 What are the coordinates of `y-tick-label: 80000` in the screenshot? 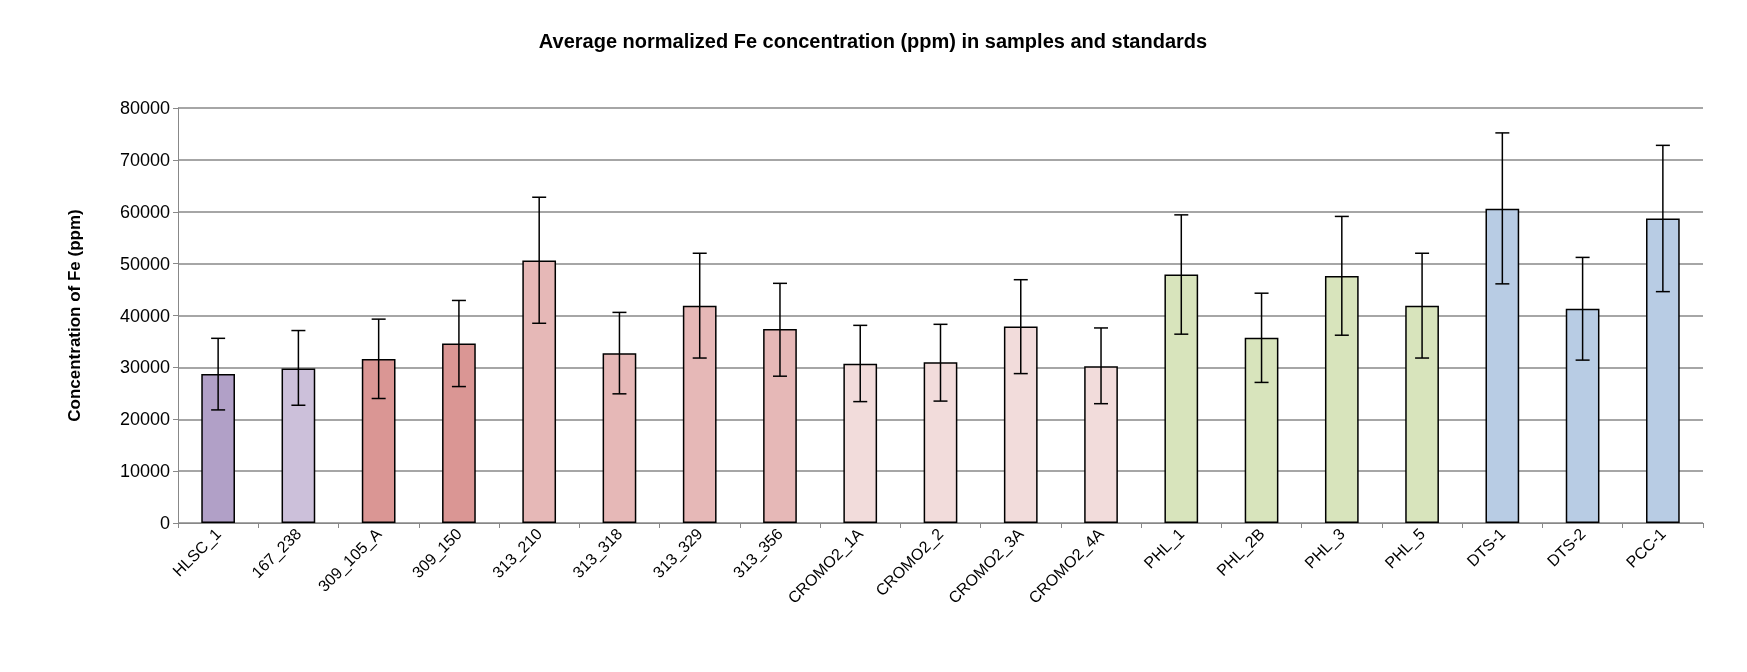 It's located at (144, 108).